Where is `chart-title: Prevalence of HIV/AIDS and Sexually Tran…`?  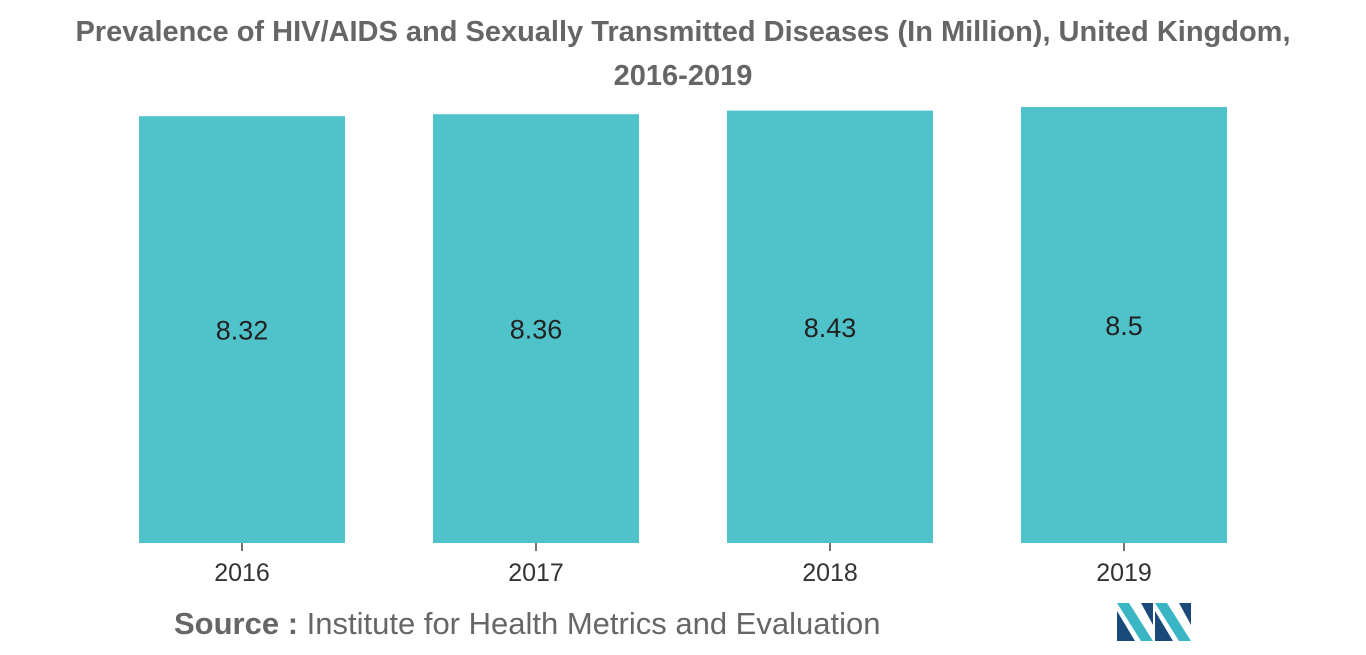 chart-title: Prevalence of HIV/AIDS and Sexually Tran… is located at coordinates (683, 54).